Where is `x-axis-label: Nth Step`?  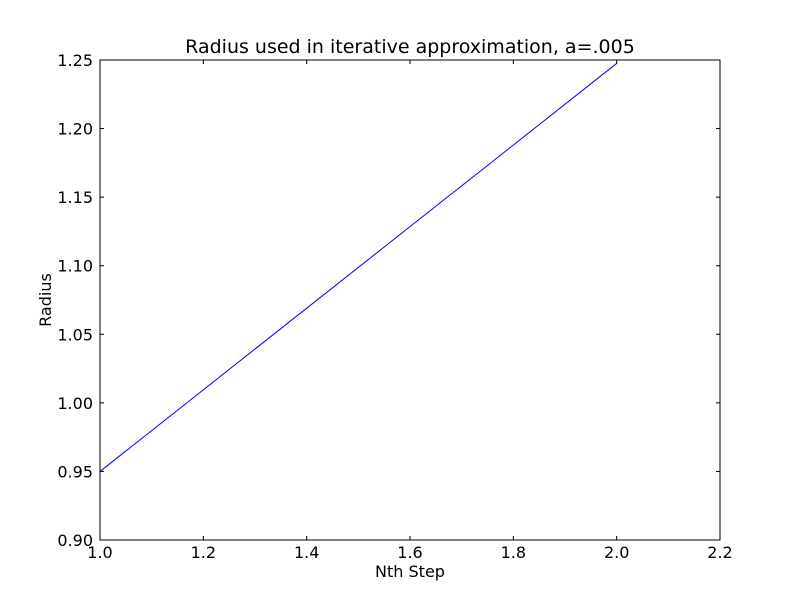 x-axis-label: Nth Step is located at coordinates (410, 571).